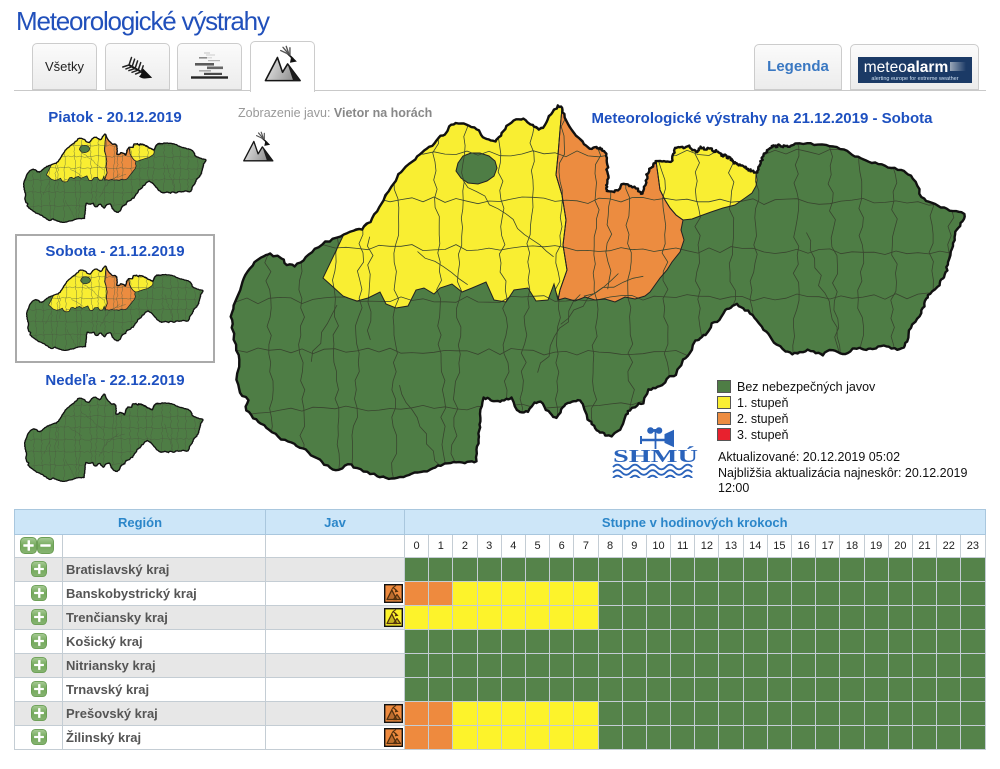  Describe the element at coordinates (655, 455) in the screenshot. I see `svg-text: SHMÚ` at that location.